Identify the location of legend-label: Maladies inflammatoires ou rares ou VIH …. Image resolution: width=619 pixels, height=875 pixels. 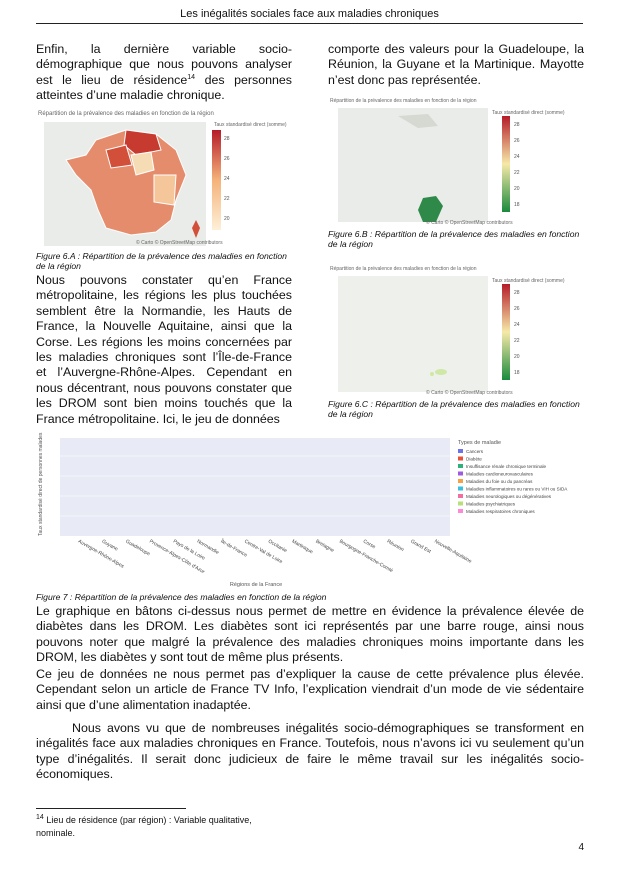
(517, 489).